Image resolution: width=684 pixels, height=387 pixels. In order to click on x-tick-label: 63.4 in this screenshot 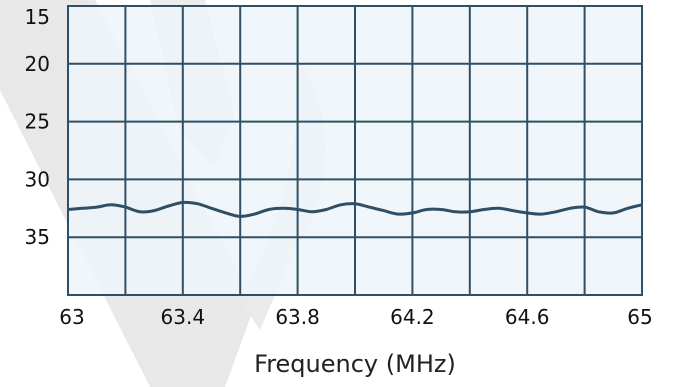, I will do `click(183, 317)`.